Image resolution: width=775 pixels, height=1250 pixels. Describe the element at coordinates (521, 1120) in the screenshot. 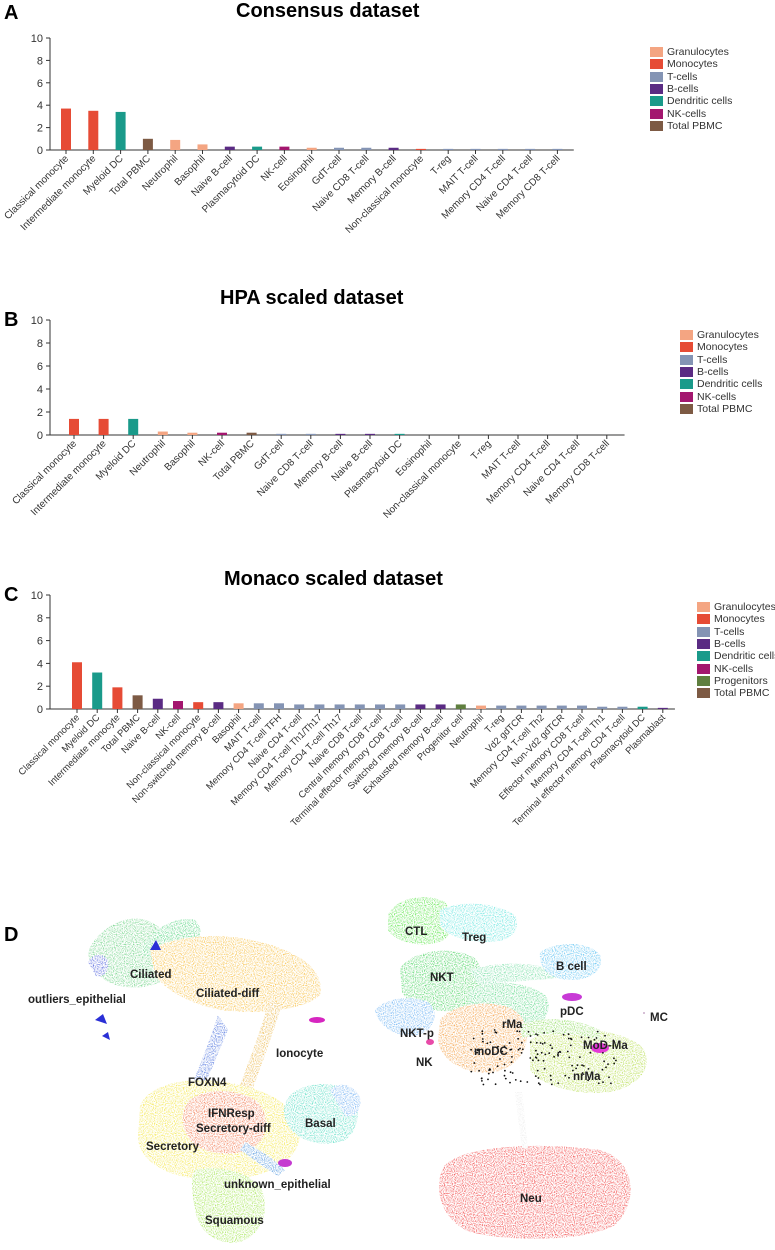

I see `cluster-neu-stream` at that location.